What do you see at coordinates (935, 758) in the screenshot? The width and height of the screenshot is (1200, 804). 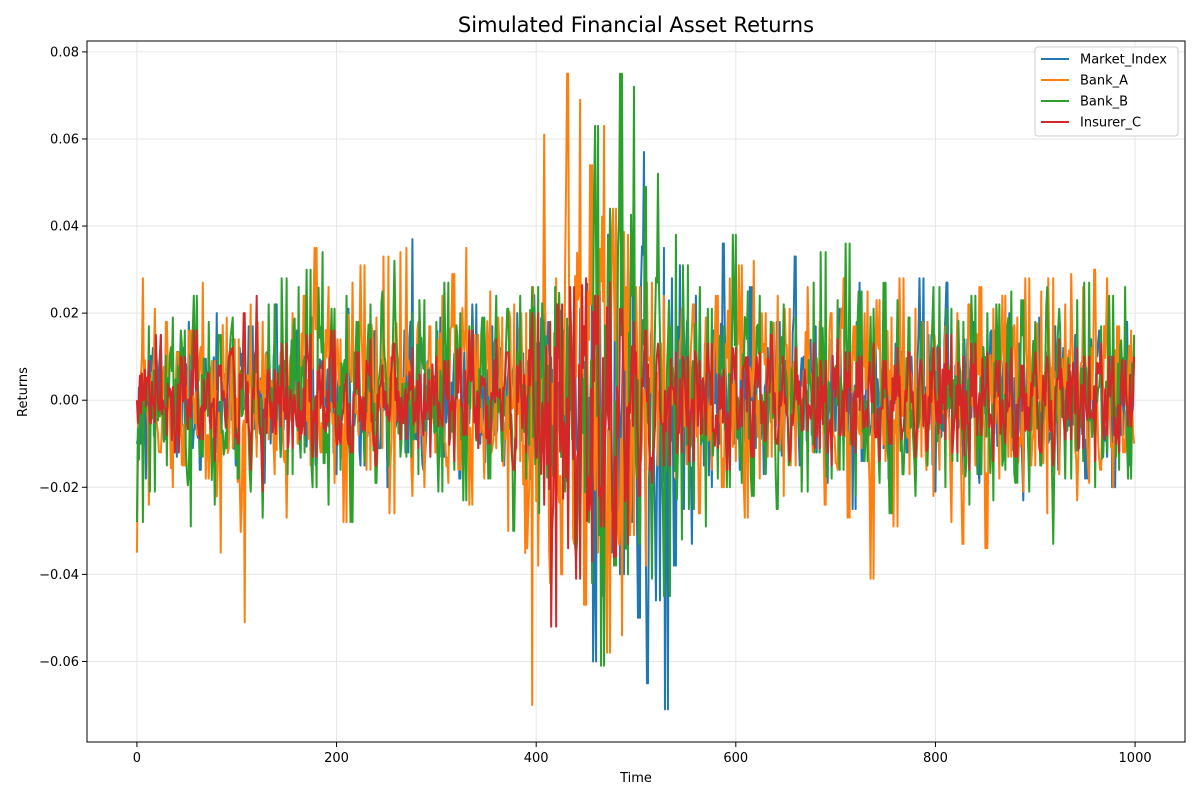 I see `x-tick-label: 800` at bounding box center [935, 758].